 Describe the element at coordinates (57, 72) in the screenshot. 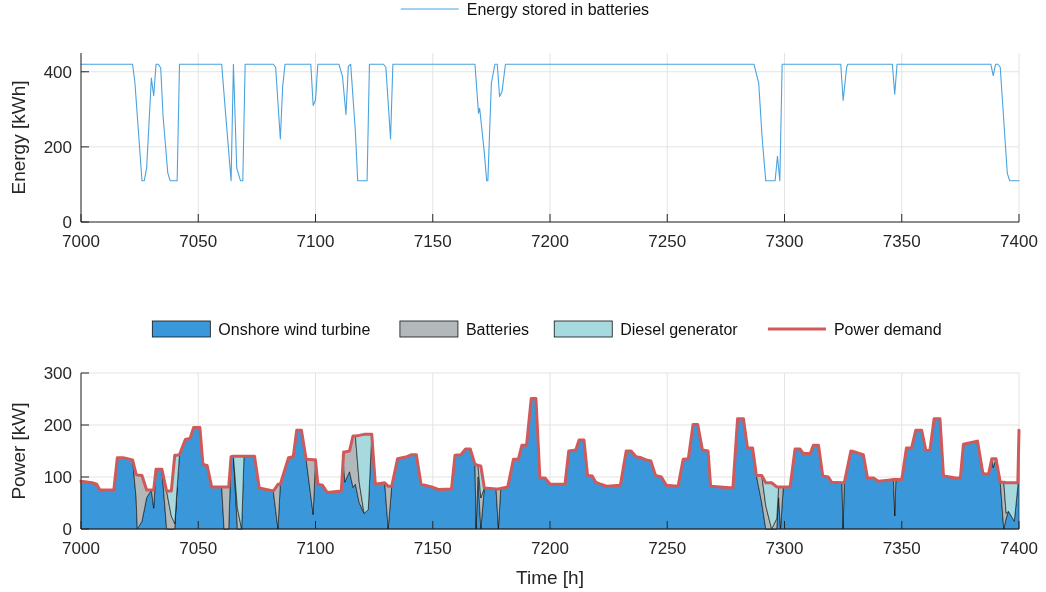

I see `y-tick-label: 400` at that location.